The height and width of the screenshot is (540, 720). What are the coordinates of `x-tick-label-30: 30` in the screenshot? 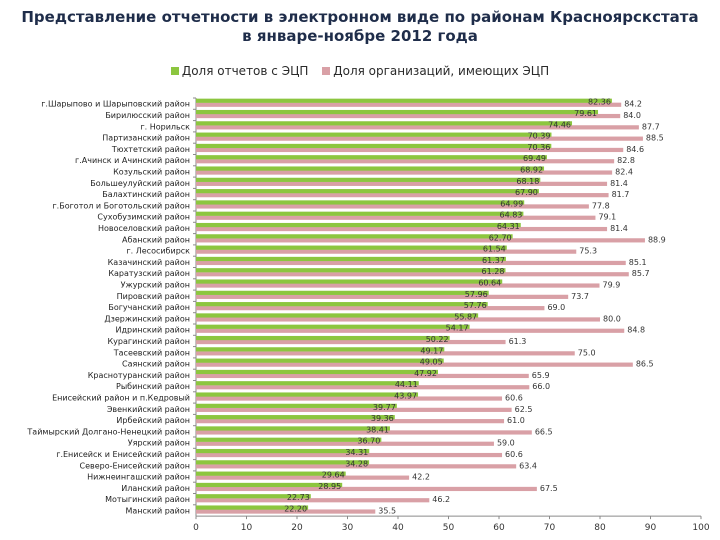 It's located at (348, 528).